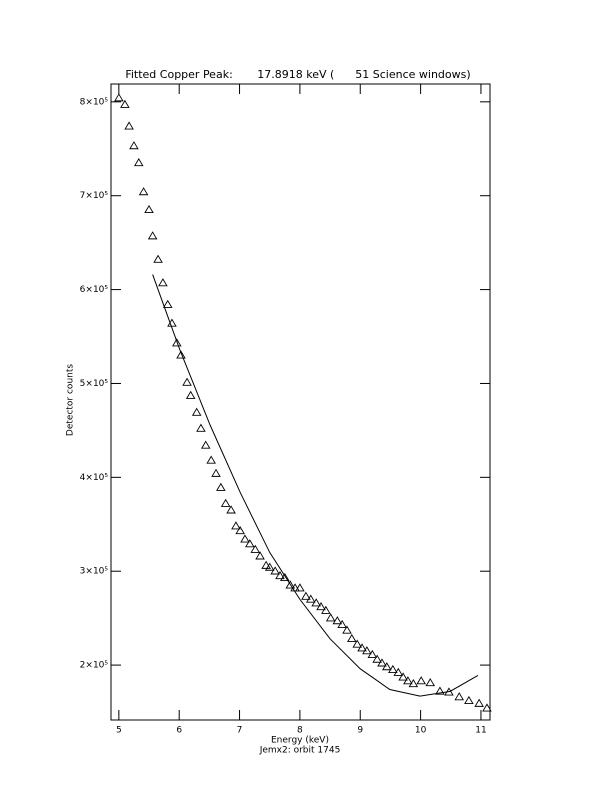  What do you see at coordinates (94, 102) in the screenshot?
I see `y-tick-label: 8×10⁵` at bounding box center [94, 102].